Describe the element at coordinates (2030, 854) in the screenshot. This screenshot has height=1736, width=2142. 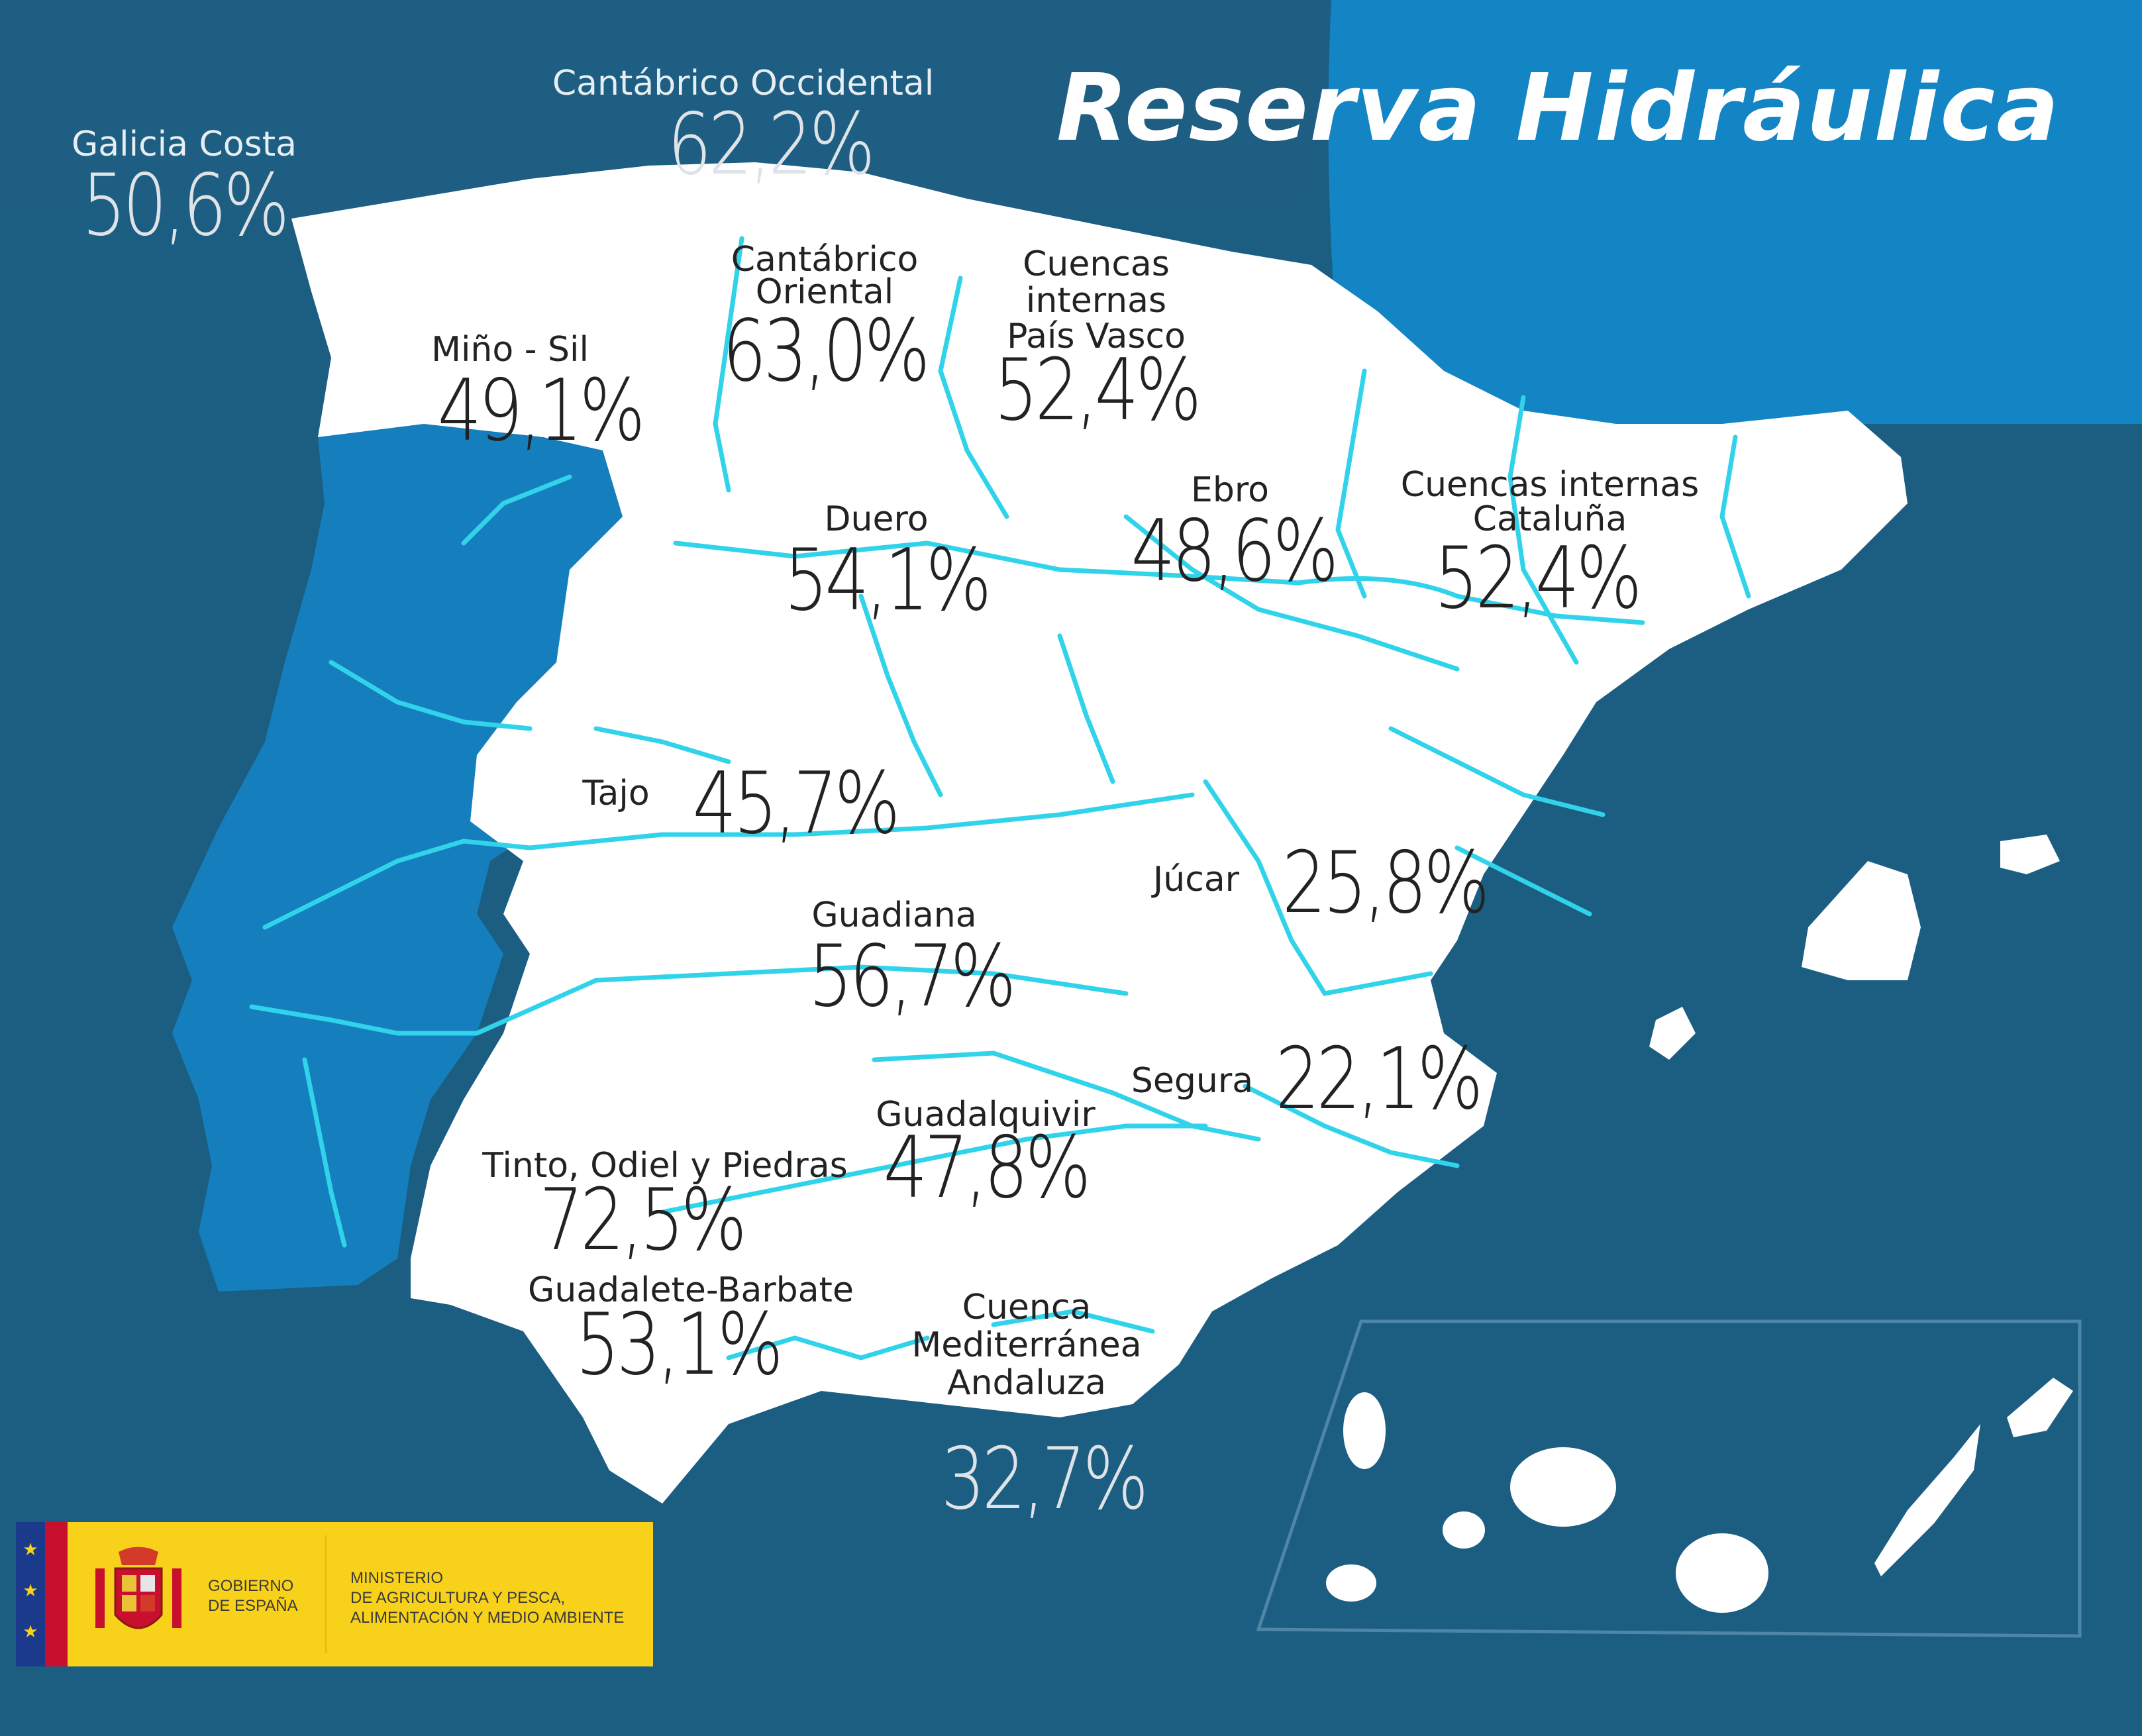
I see `menorca-shape` at that location.